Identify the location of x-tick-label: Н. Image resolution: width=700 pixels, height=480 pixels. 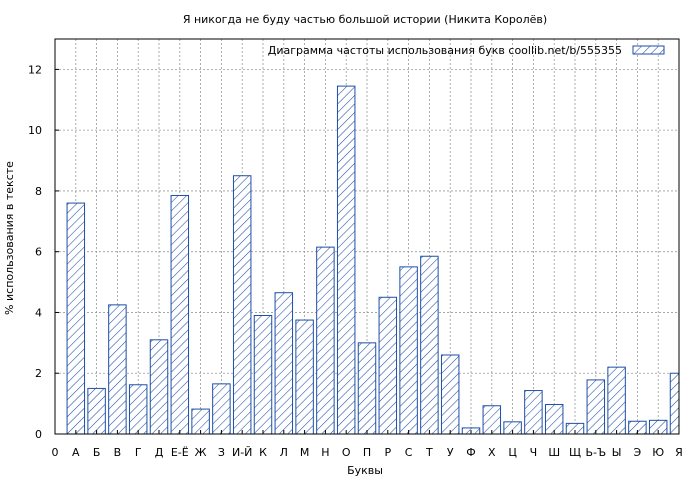
(325, 452).